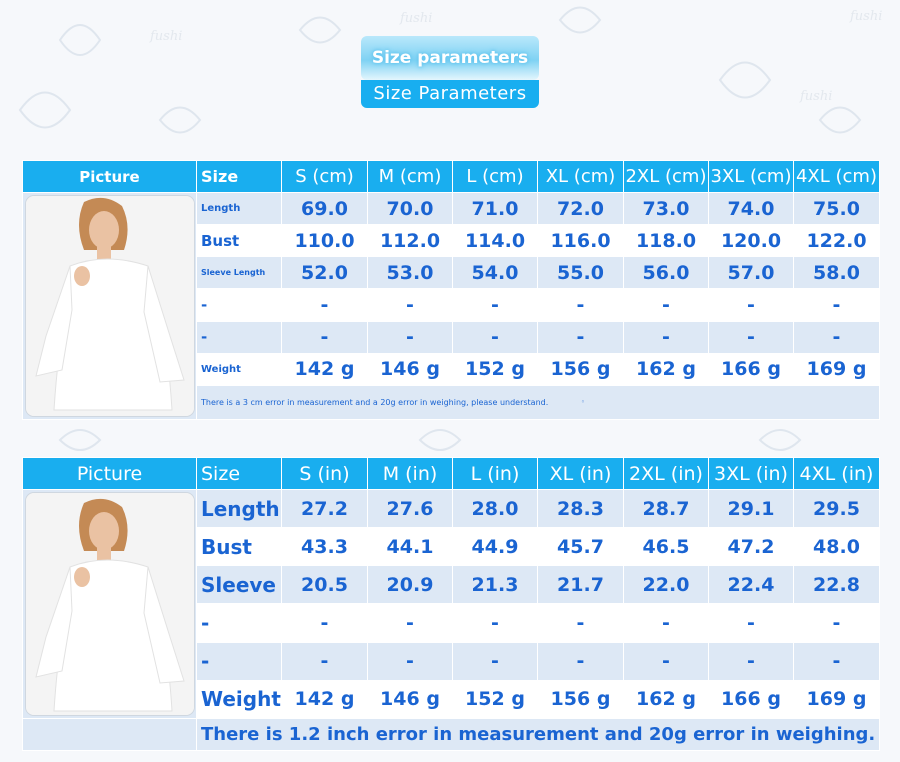  What do you see at coordinates (324, 473) in the screenshot?
I see `column-header: S (in)` at bounding box center [324, 473].